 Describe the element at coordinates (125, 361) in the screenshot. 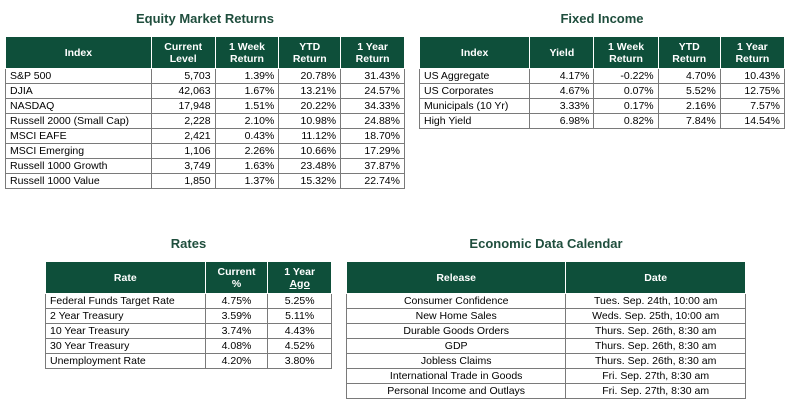

I see `rates-cell: Unemployment Rate` at that location.